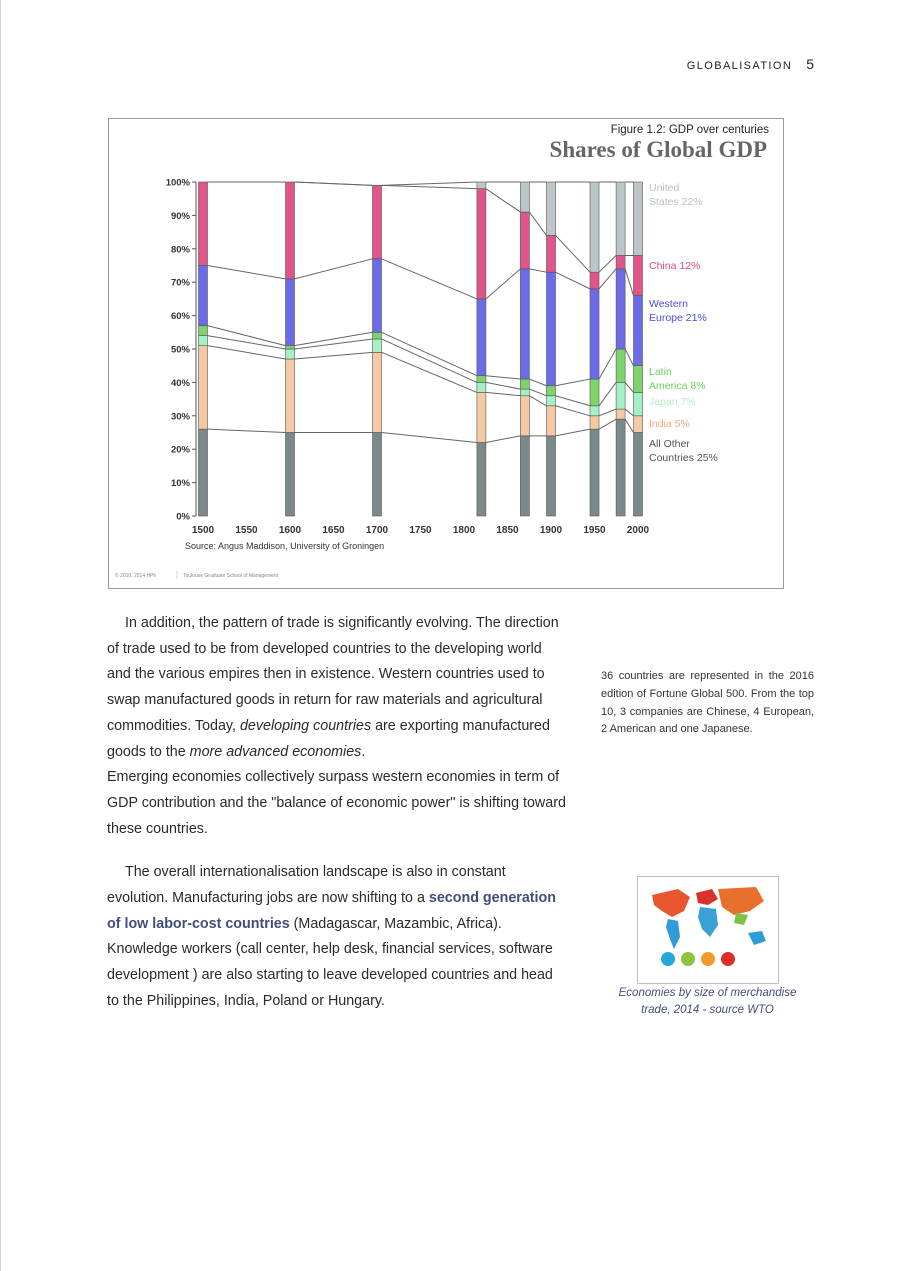 This screenshot has height=1271, width=902. What do you see at coordinates (658, 149) in the screenshot?
I see `chart-title: Shares of Global GDP` at bounding box center [658, 149].